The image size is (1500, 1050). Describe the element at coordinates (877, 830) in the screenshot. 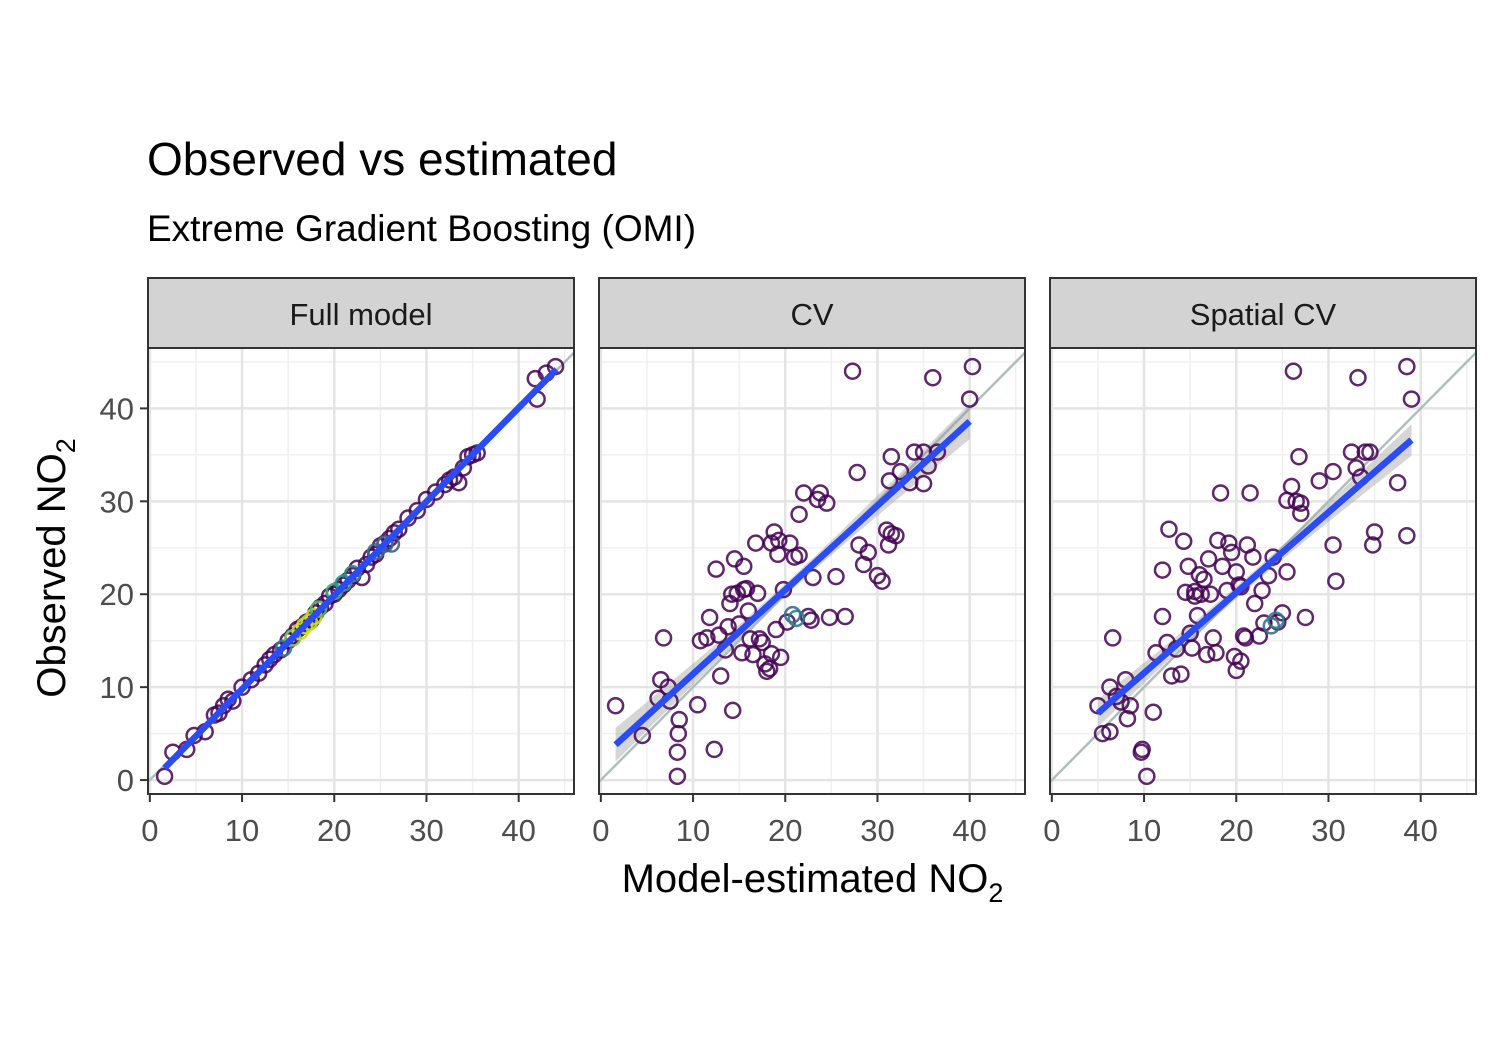

I see `x-tick-label: 30` at that location.